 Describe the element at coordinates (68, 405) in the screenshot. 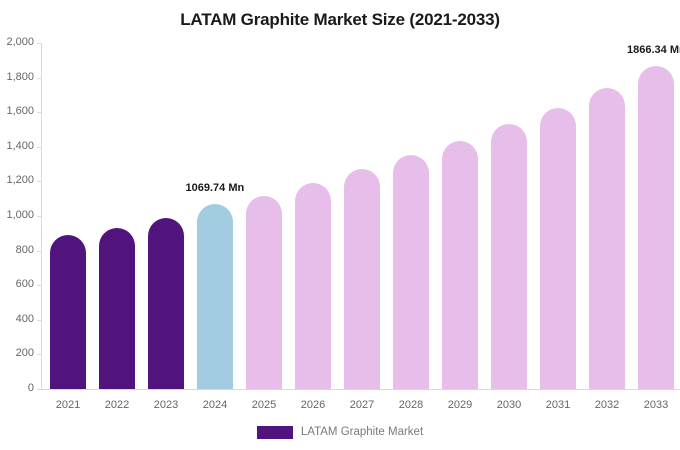

I see `x-axis-label-2021: 2021` at that location.